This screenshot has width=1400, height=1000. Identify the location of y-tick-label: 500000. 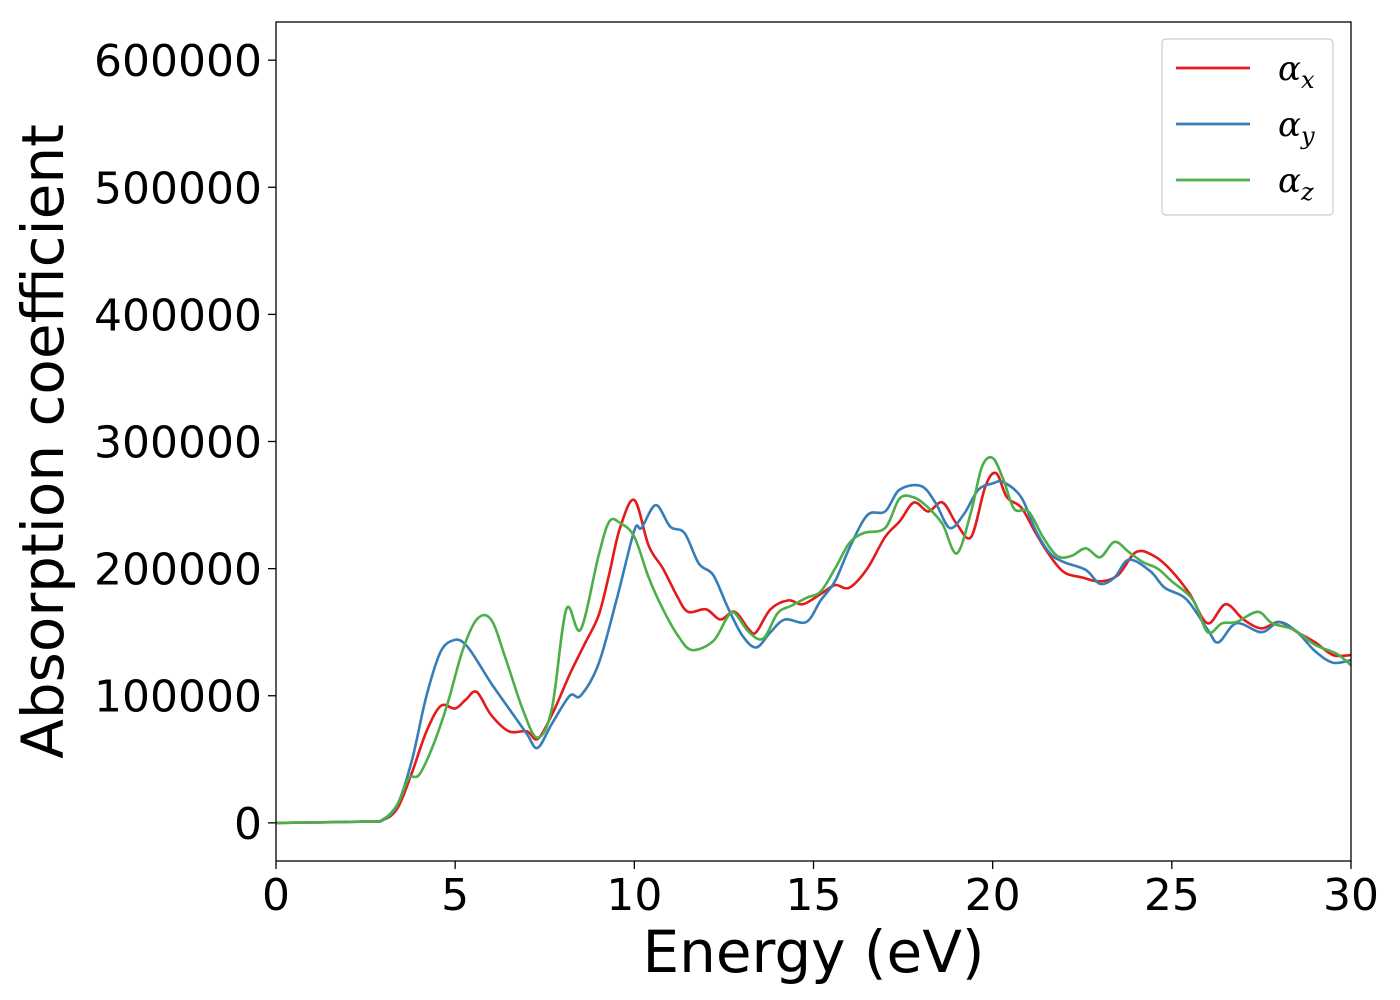
(178, 188).